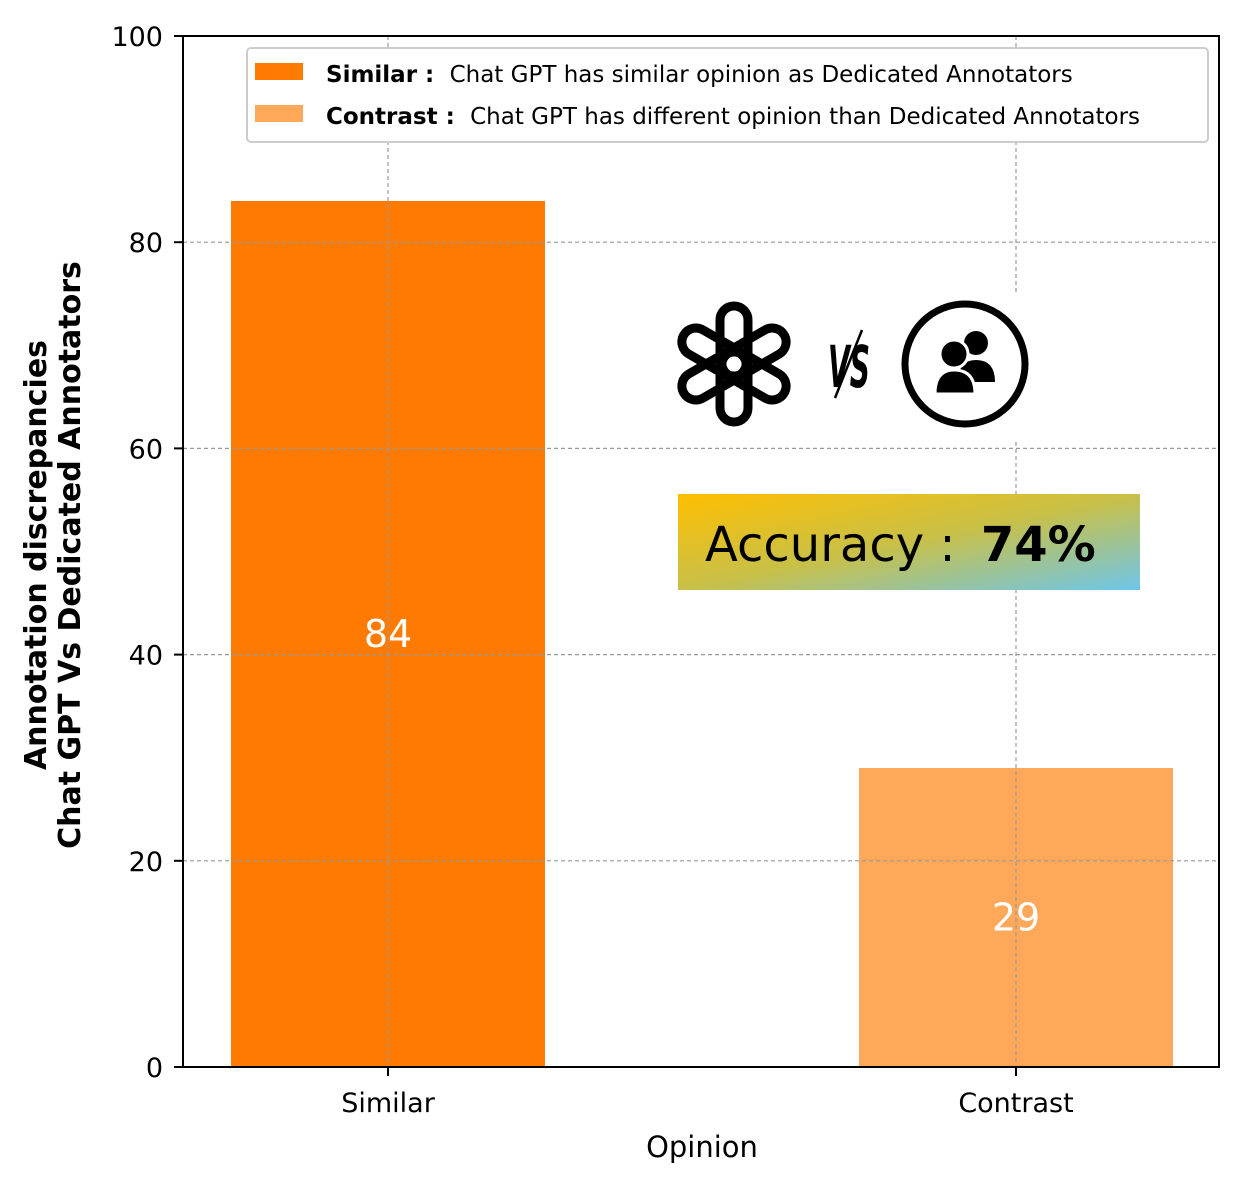 This screenshot has width=1246, height=1191. What do you see at coordinates (146, 243) in the screenshot?
I see `y-tick-label-80: 80` at bounding box center [146, 243].